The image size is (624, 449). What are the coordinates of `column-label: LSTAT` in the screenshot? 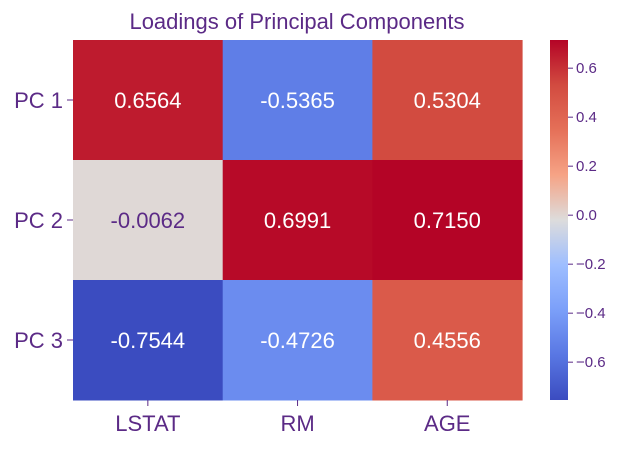 It's located at (147, 423).